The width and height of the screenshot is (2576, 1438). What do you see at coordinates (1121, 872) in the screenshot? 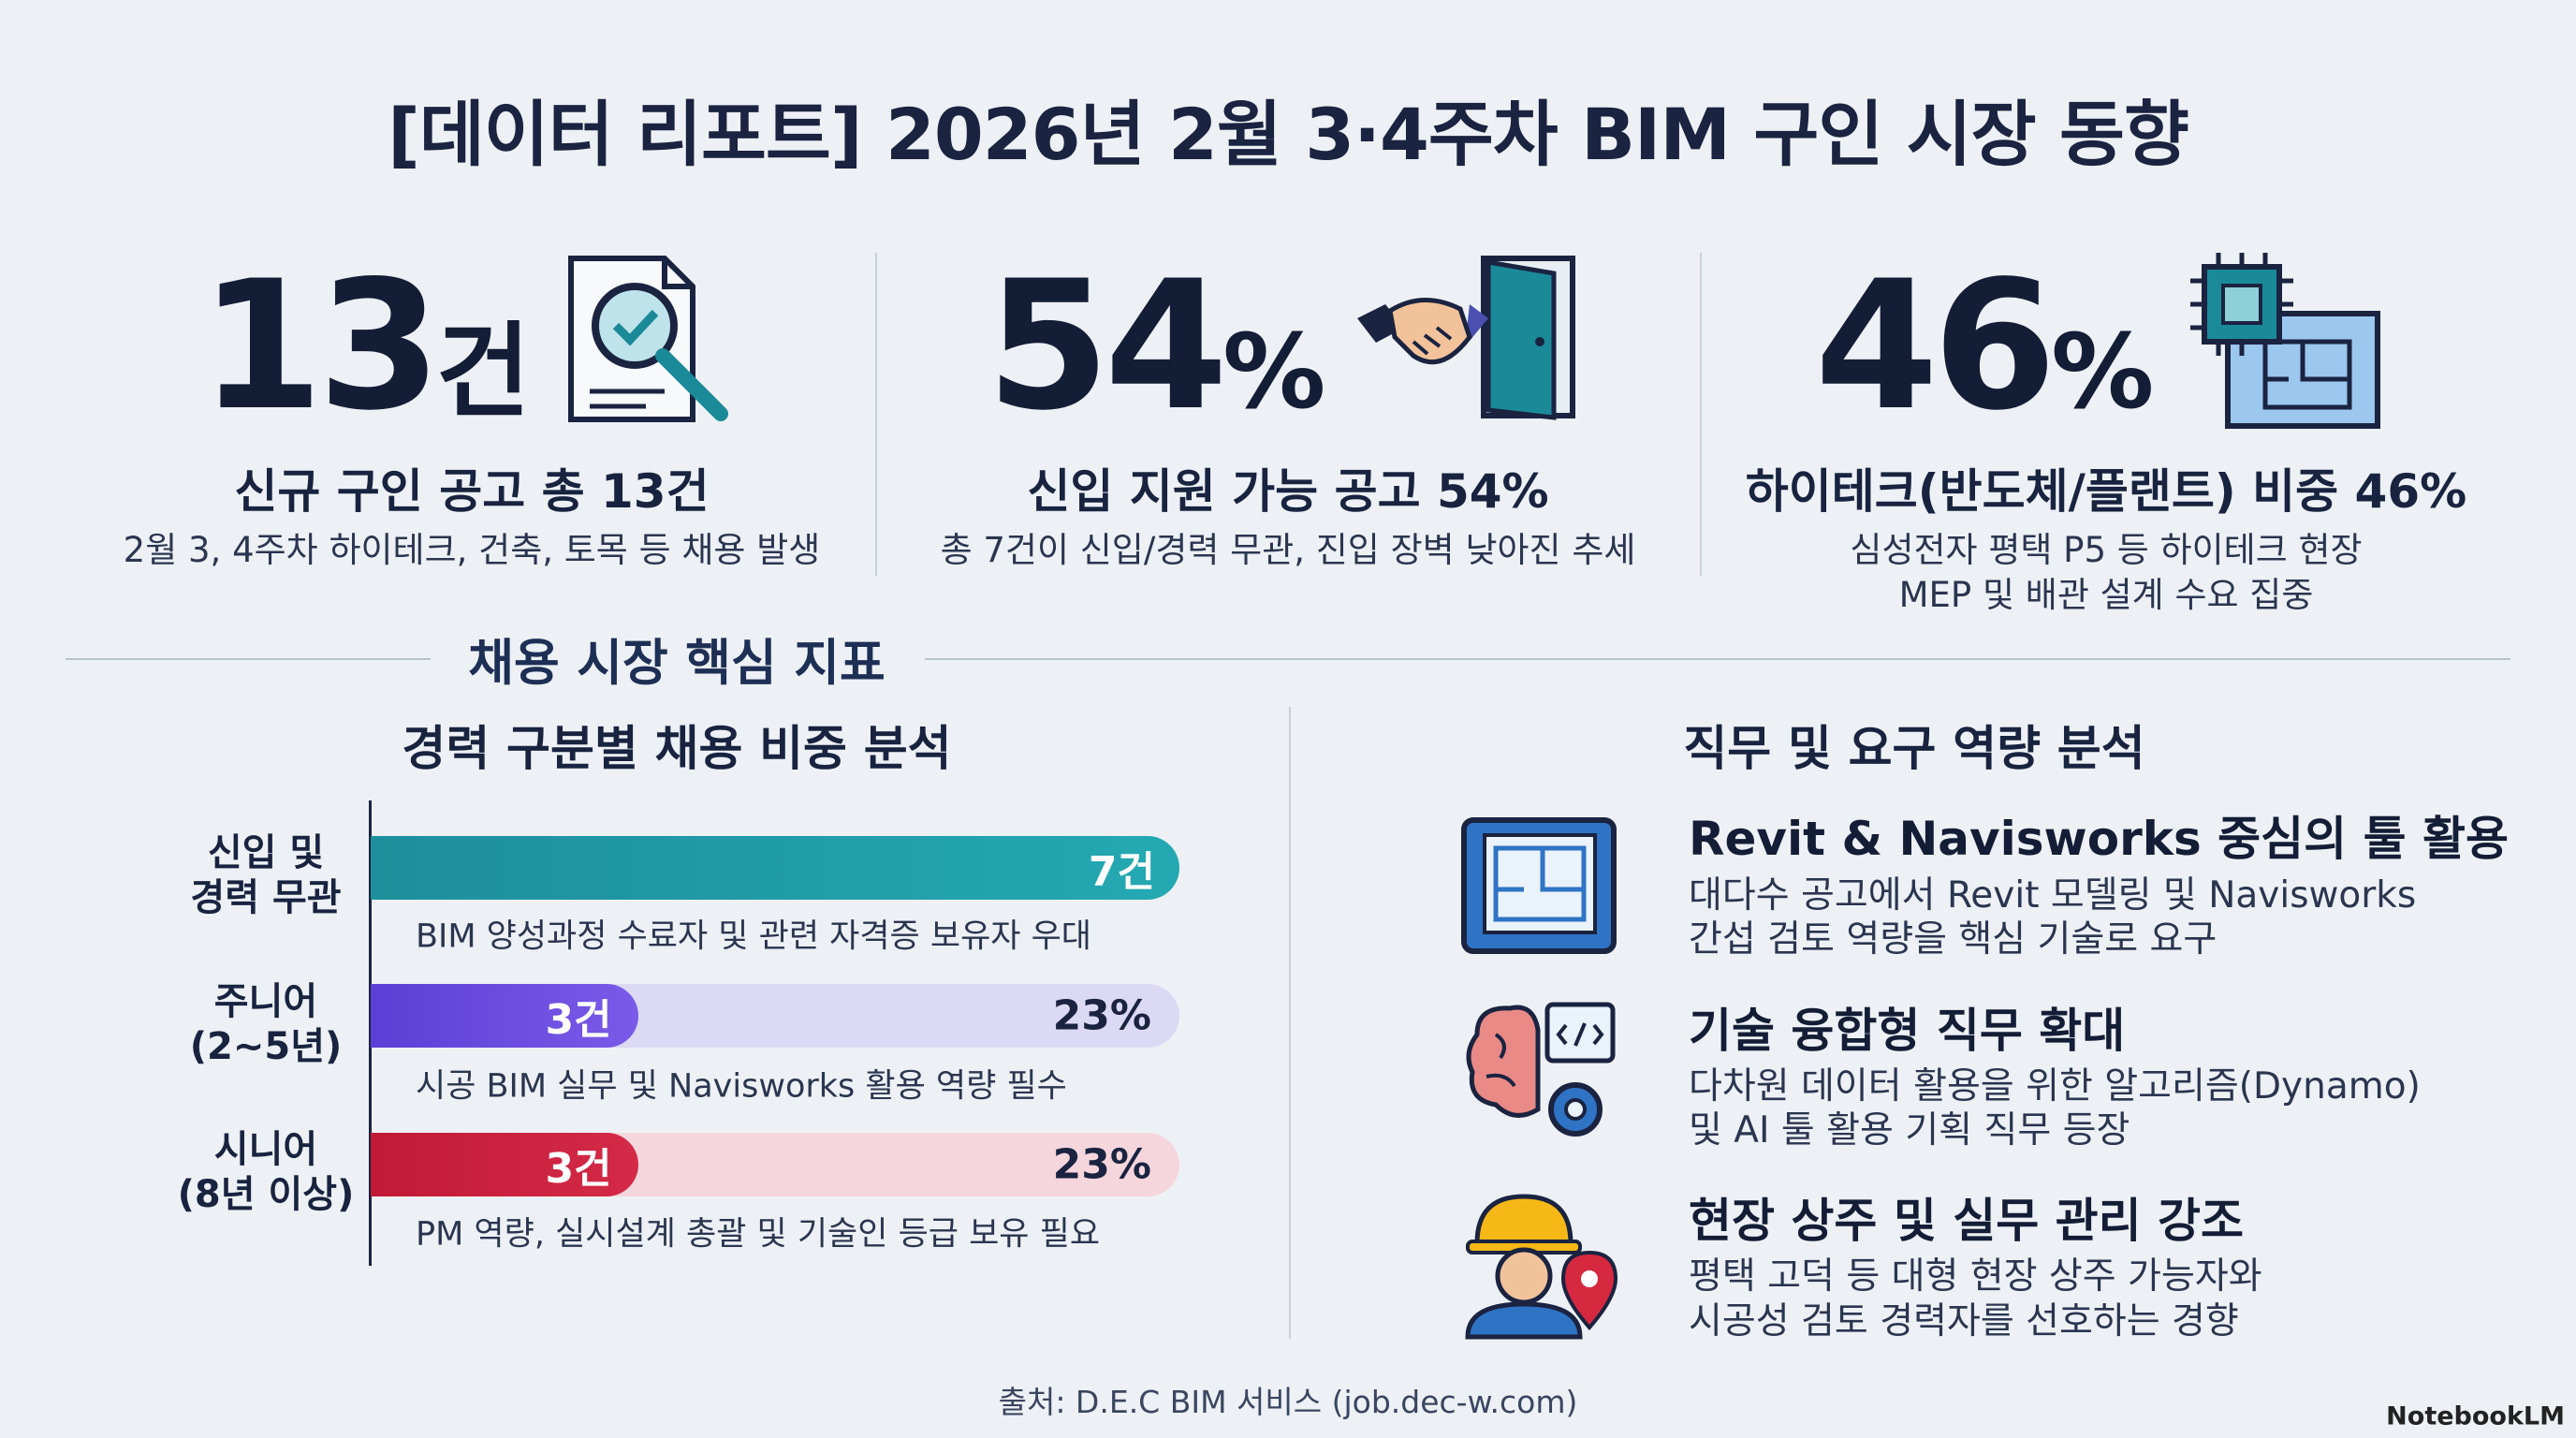
I see `bar-label: 7건` at bounding box center [1121, 872].